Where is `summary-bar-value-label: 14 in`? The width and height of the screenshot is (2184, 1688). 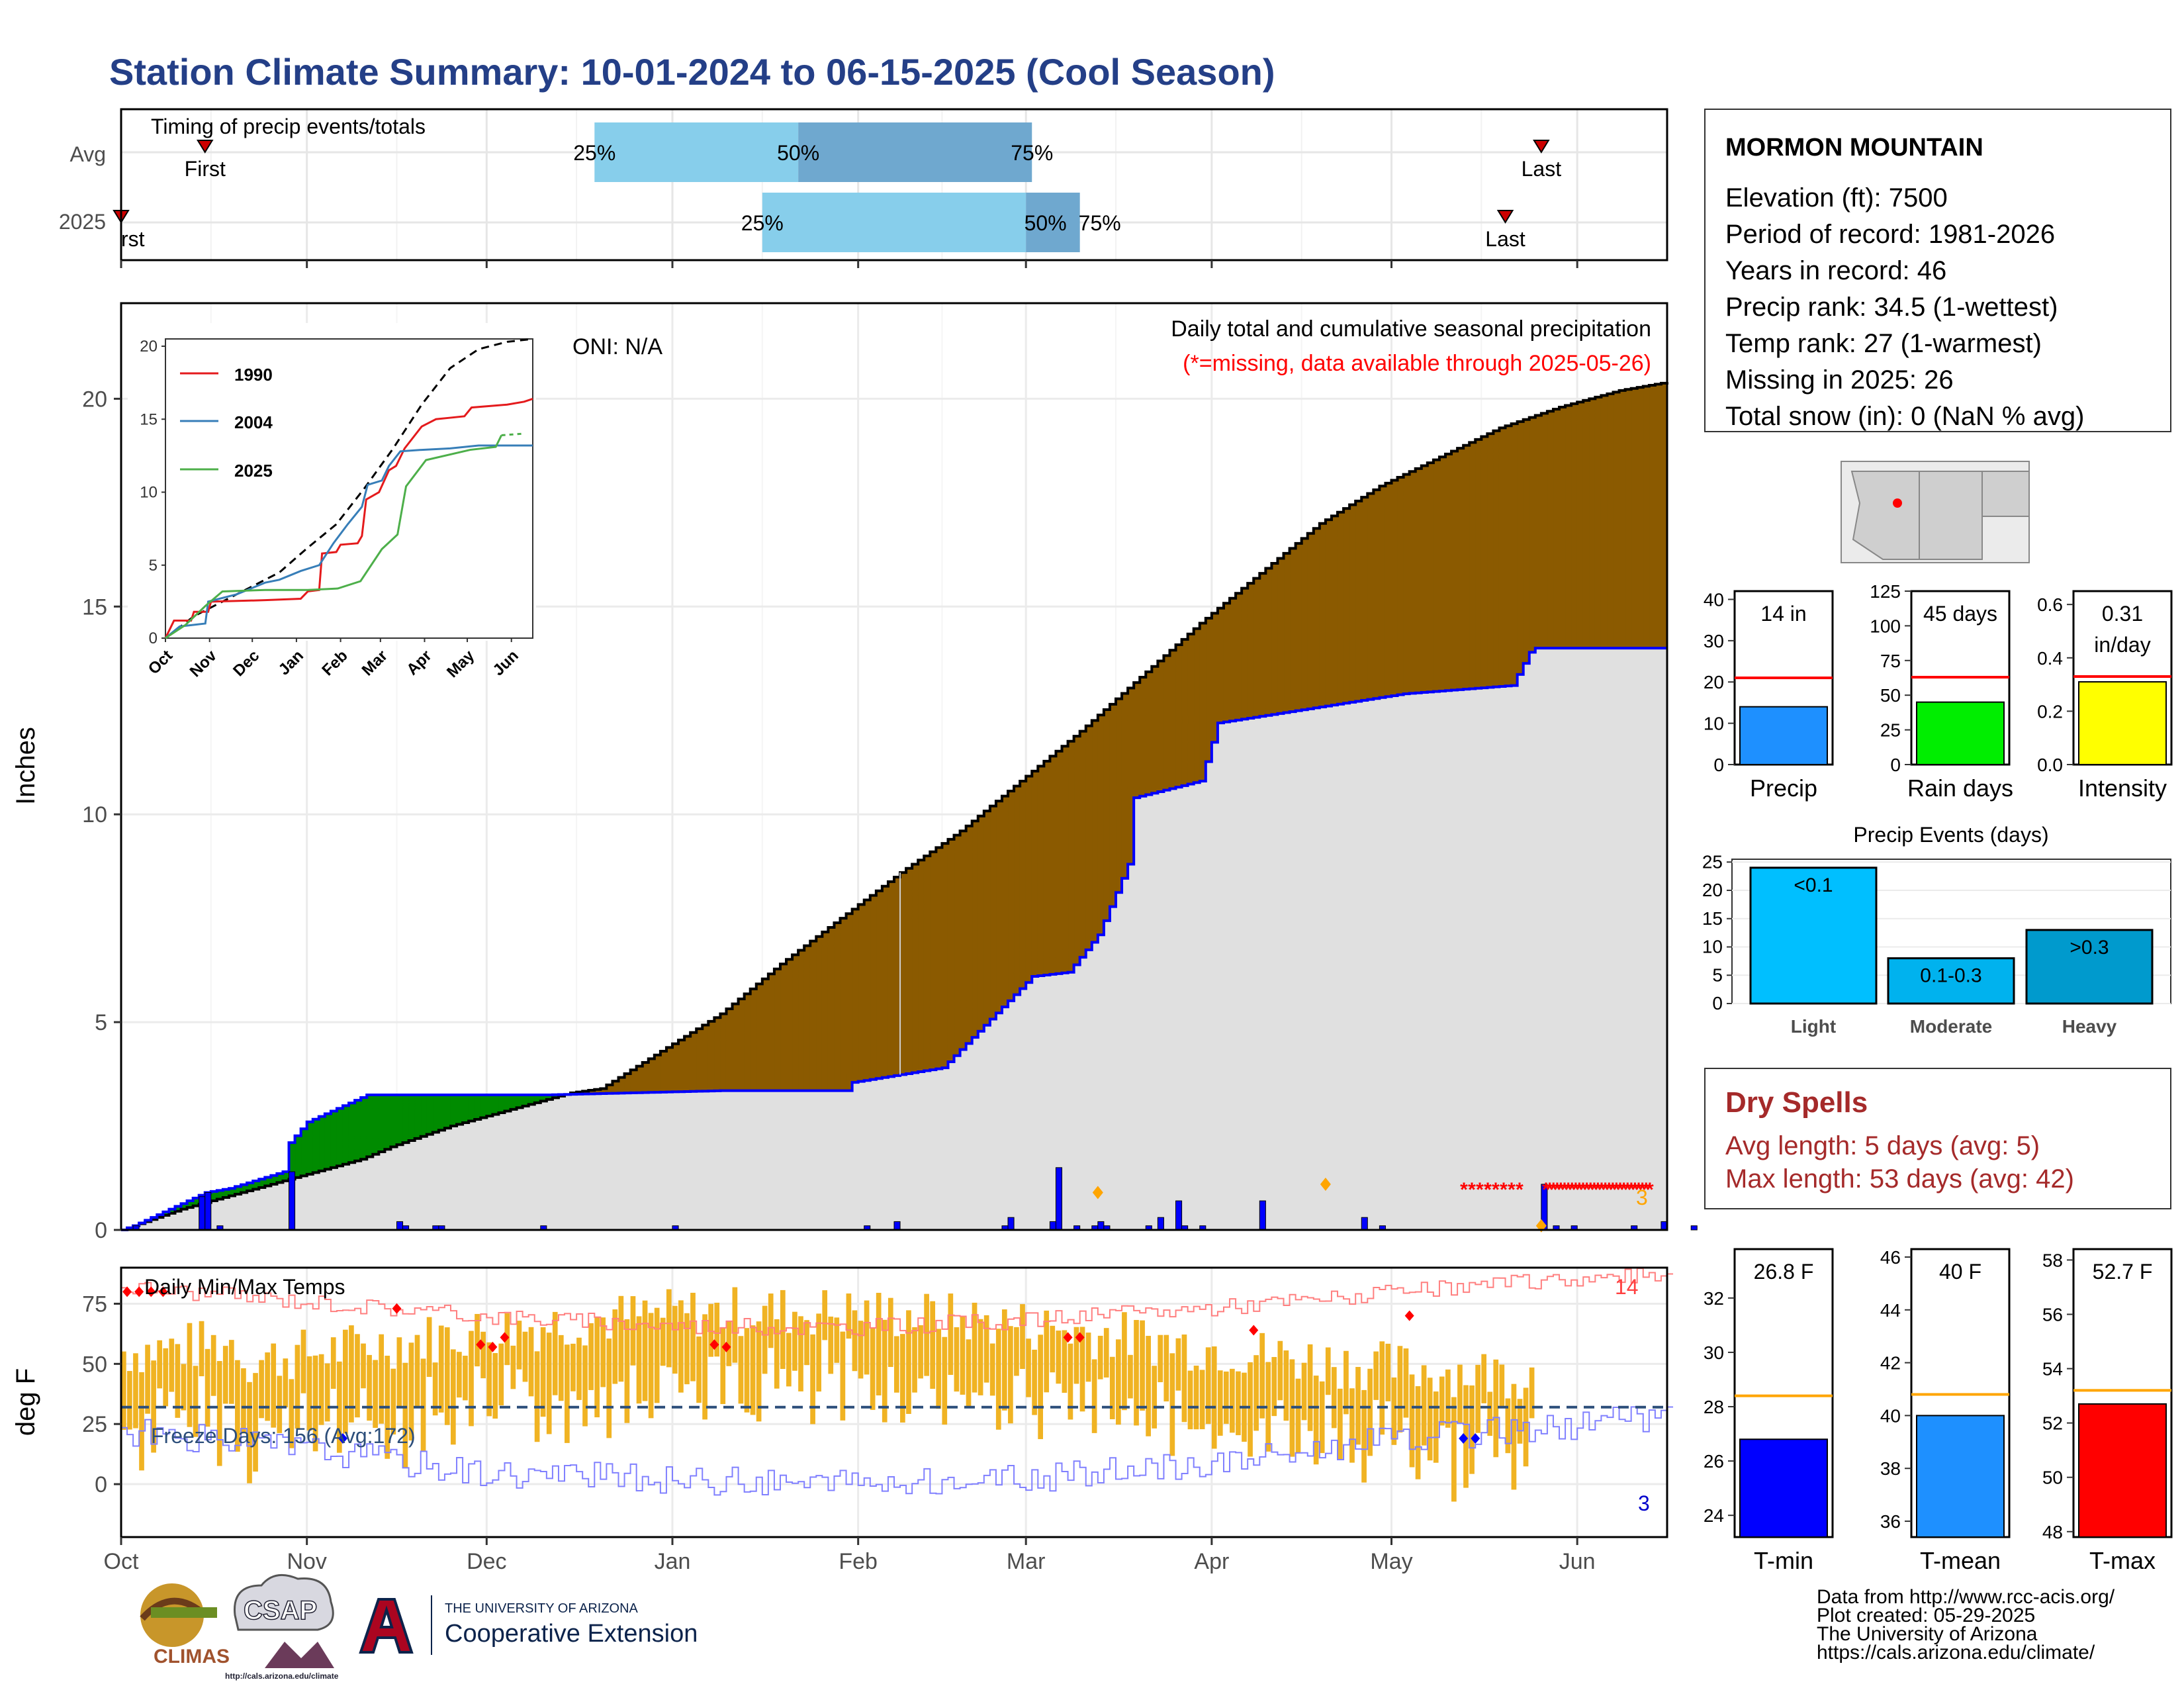 summary-bar-value-label: 14 in is located at coordinates (1783, 614).